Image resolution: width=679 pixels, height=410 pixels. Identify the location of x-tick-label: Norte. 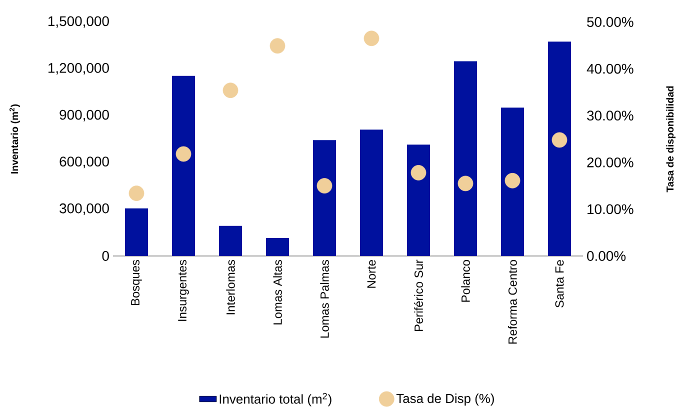
(371, 274).